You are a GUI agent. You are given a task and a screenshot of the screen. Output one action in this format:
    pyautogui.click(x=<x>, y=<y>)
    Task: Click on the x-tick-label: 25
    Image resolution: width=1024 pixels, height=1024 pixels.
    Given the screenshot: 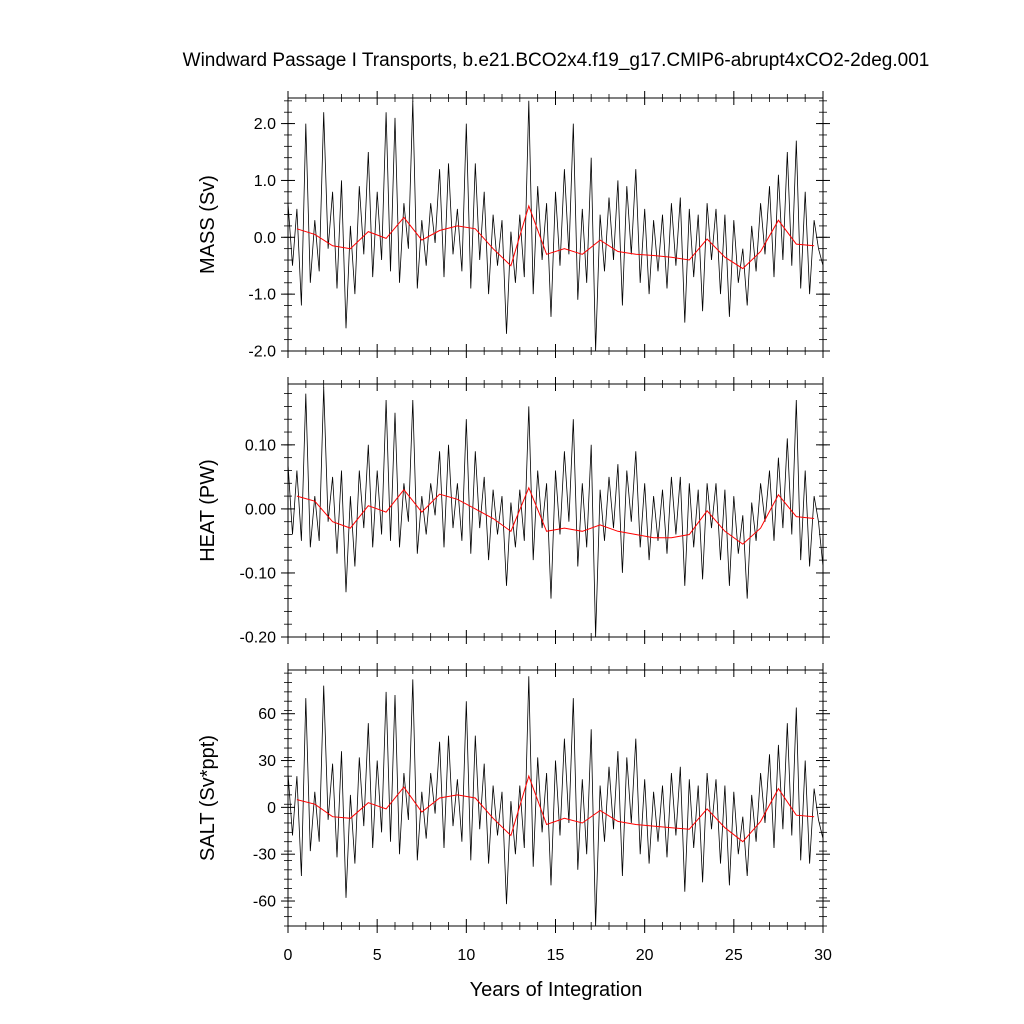 What is the action you would take?
    pyautogui.click(x=734, y=955)
    